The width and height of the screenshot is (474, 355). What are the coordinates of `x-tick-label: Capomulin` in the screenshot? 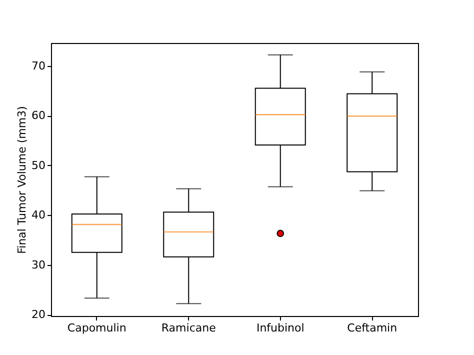 It's located at (96, 328).